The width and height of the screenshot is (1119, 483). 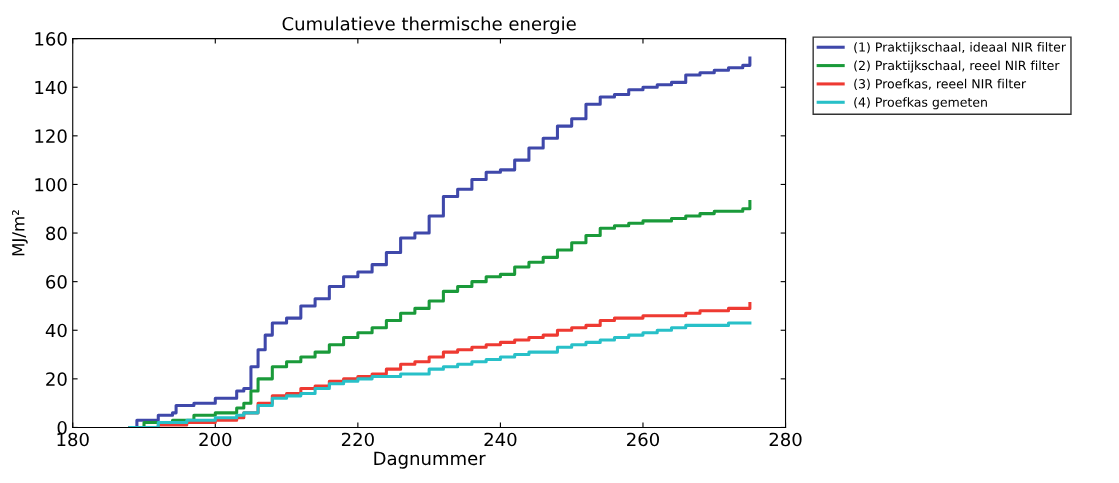 I want to click on x-tick-label: 200, so click(x=215, y=439).